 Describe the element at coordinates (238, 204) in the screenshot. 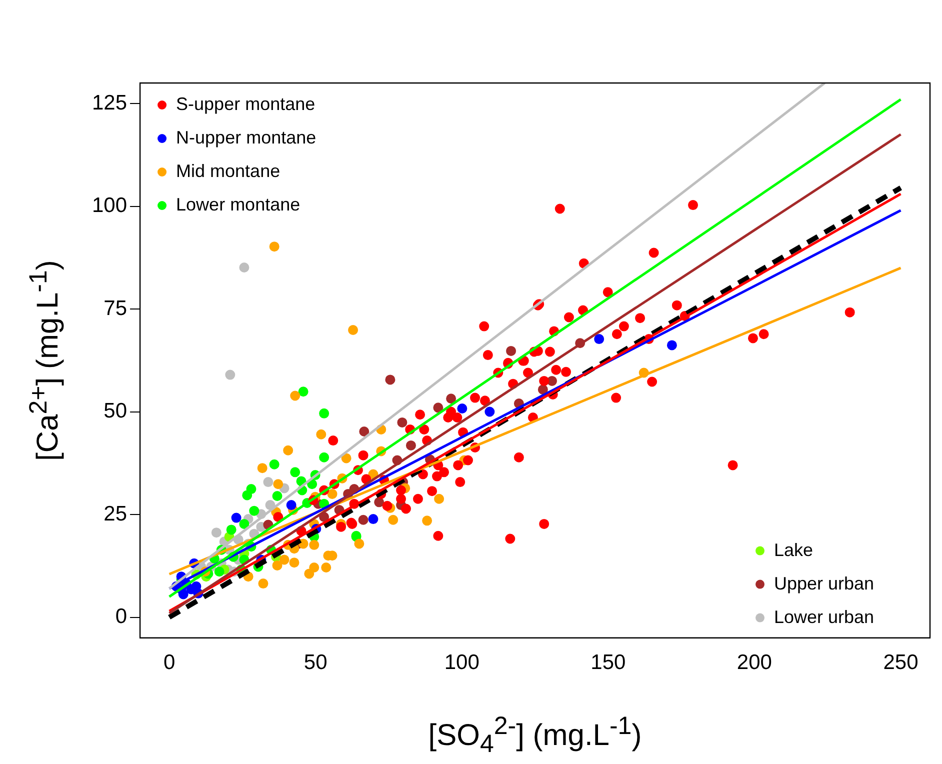

I see `legend-label: Lower montane` at that location.